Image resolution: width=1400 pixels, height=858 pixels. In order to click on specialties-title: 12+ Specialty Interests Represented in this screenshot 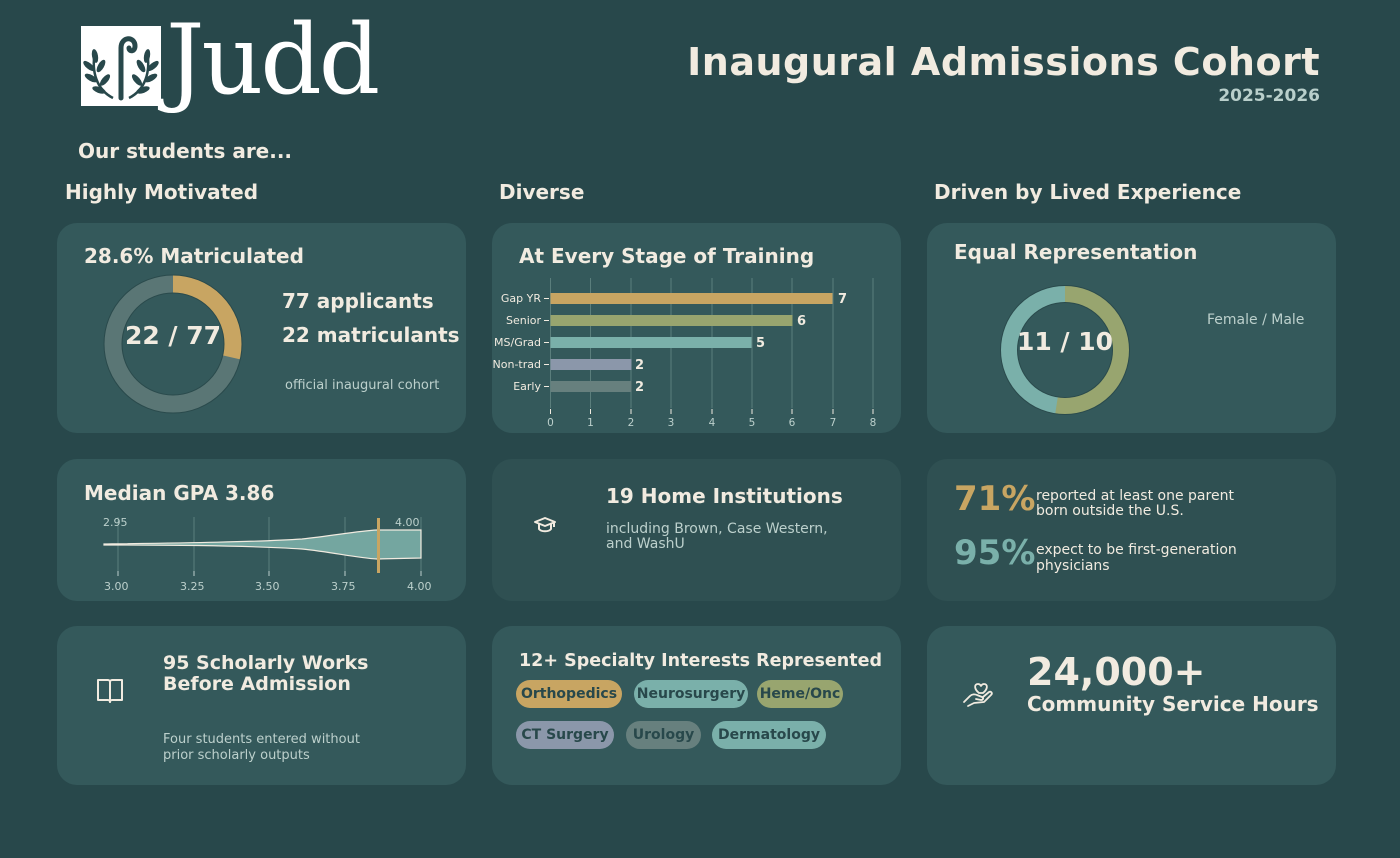, I will do `click(701, 661)`.